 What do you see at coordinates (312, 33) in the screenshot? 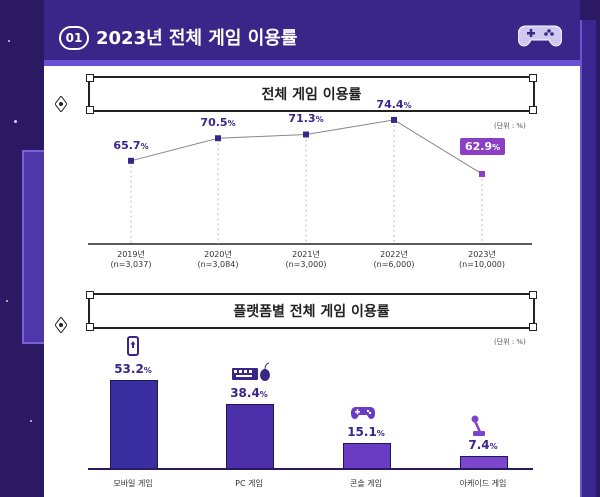
I see `page-header: 01 2023년 전체 게임 이용률` at bounding box center [312, 33].